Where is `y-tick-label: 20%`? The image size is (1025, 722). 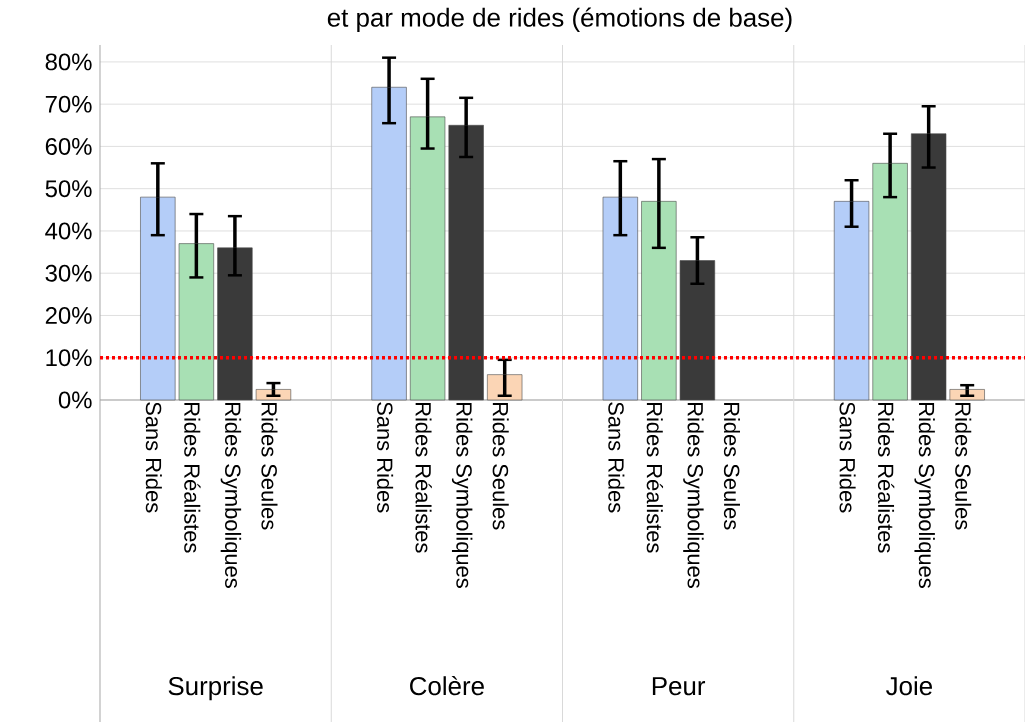
y-tick-label: 20% is located at coordinates (68, 315).